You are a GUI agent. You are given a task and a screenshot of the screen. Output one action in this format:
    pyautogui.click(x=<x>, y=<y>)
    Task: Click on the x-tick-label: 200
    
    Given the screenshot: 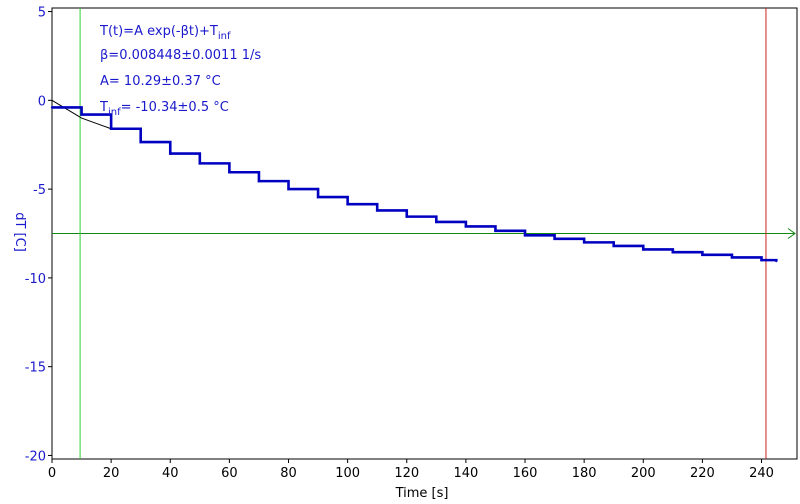 What is the action you would take?
    pyautogui.click(x=643, y=473)
    